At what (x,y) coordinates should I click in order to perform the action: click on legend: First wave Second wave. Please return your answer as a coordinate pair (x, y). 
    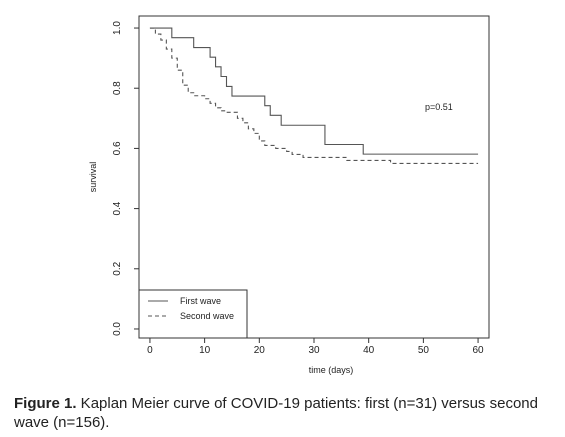
    Looking at the image, I should click on (193, 314).